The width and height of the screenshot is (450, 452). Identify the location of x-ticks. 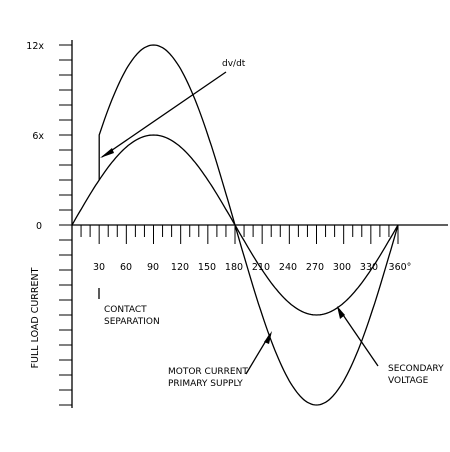
(239, 234).